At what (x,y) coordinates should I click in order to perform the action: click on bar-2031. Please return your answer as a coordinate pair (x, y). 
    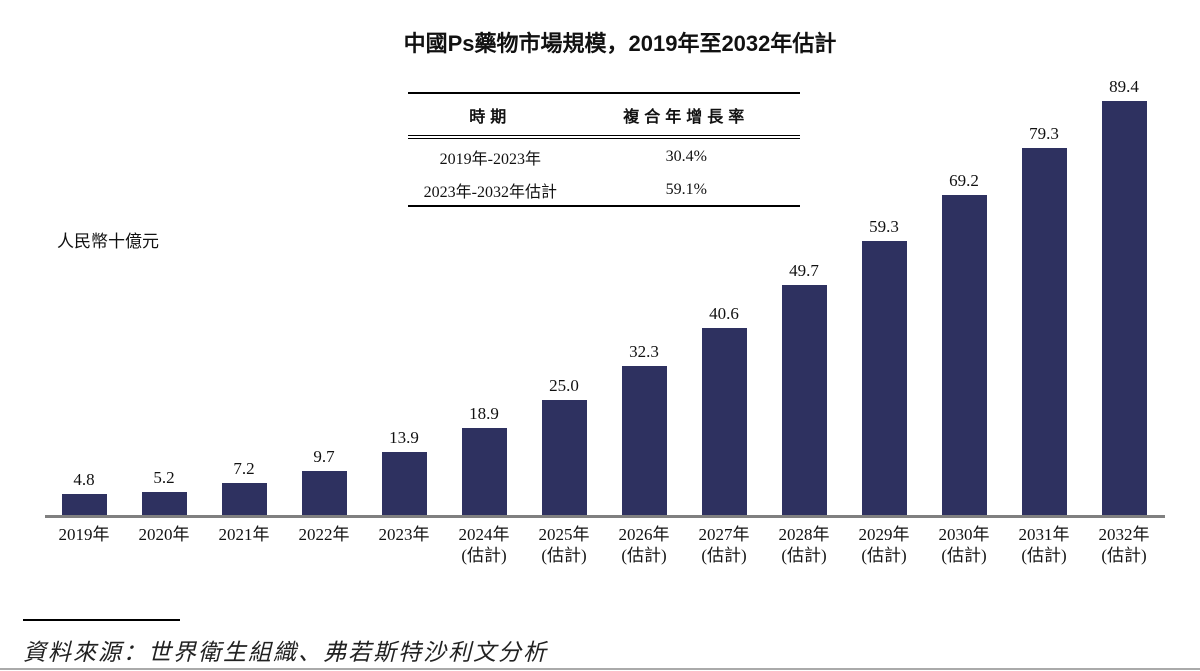
    Looking at the image, I should click on (1044, 332).